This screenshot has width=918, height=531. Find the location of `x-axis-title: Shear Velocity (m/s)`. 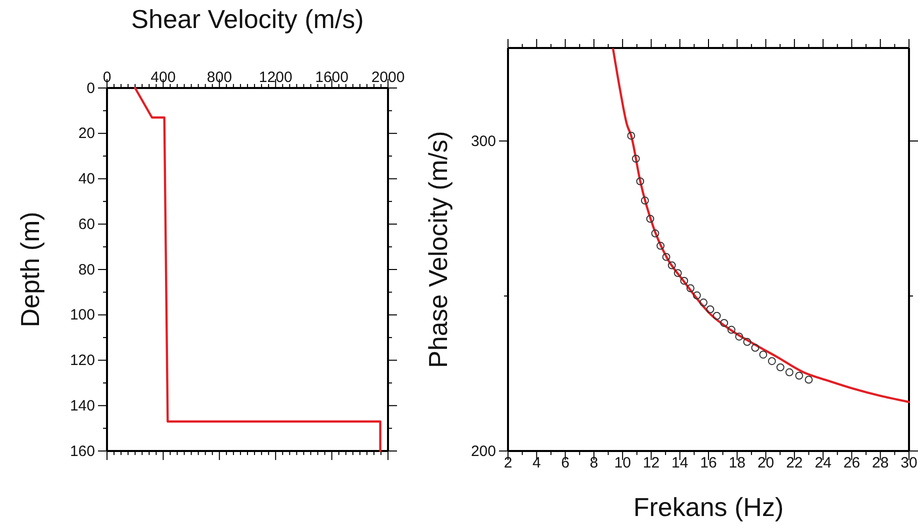

x-axis-title: Shear Velocity (m/s) is located at coordinates (247, 19).